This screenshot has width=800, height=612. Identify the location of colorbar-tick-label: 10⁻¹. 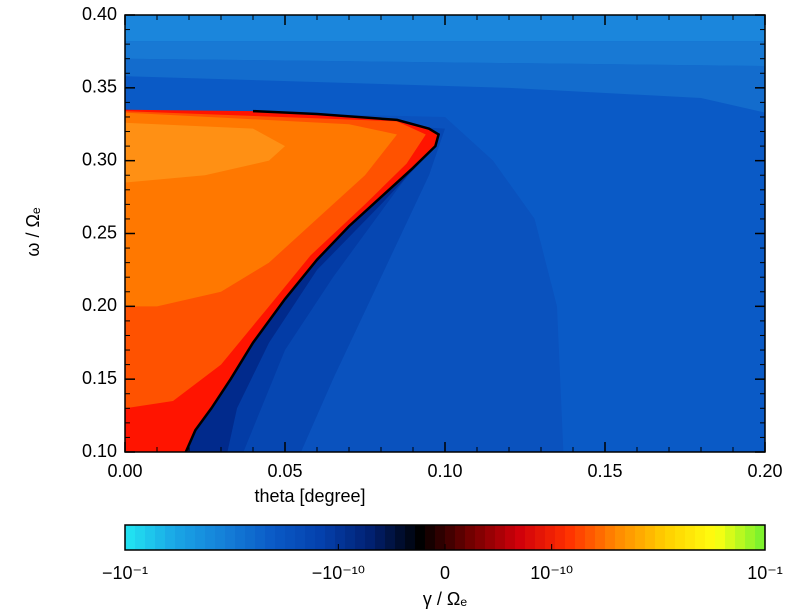
(765, 573).